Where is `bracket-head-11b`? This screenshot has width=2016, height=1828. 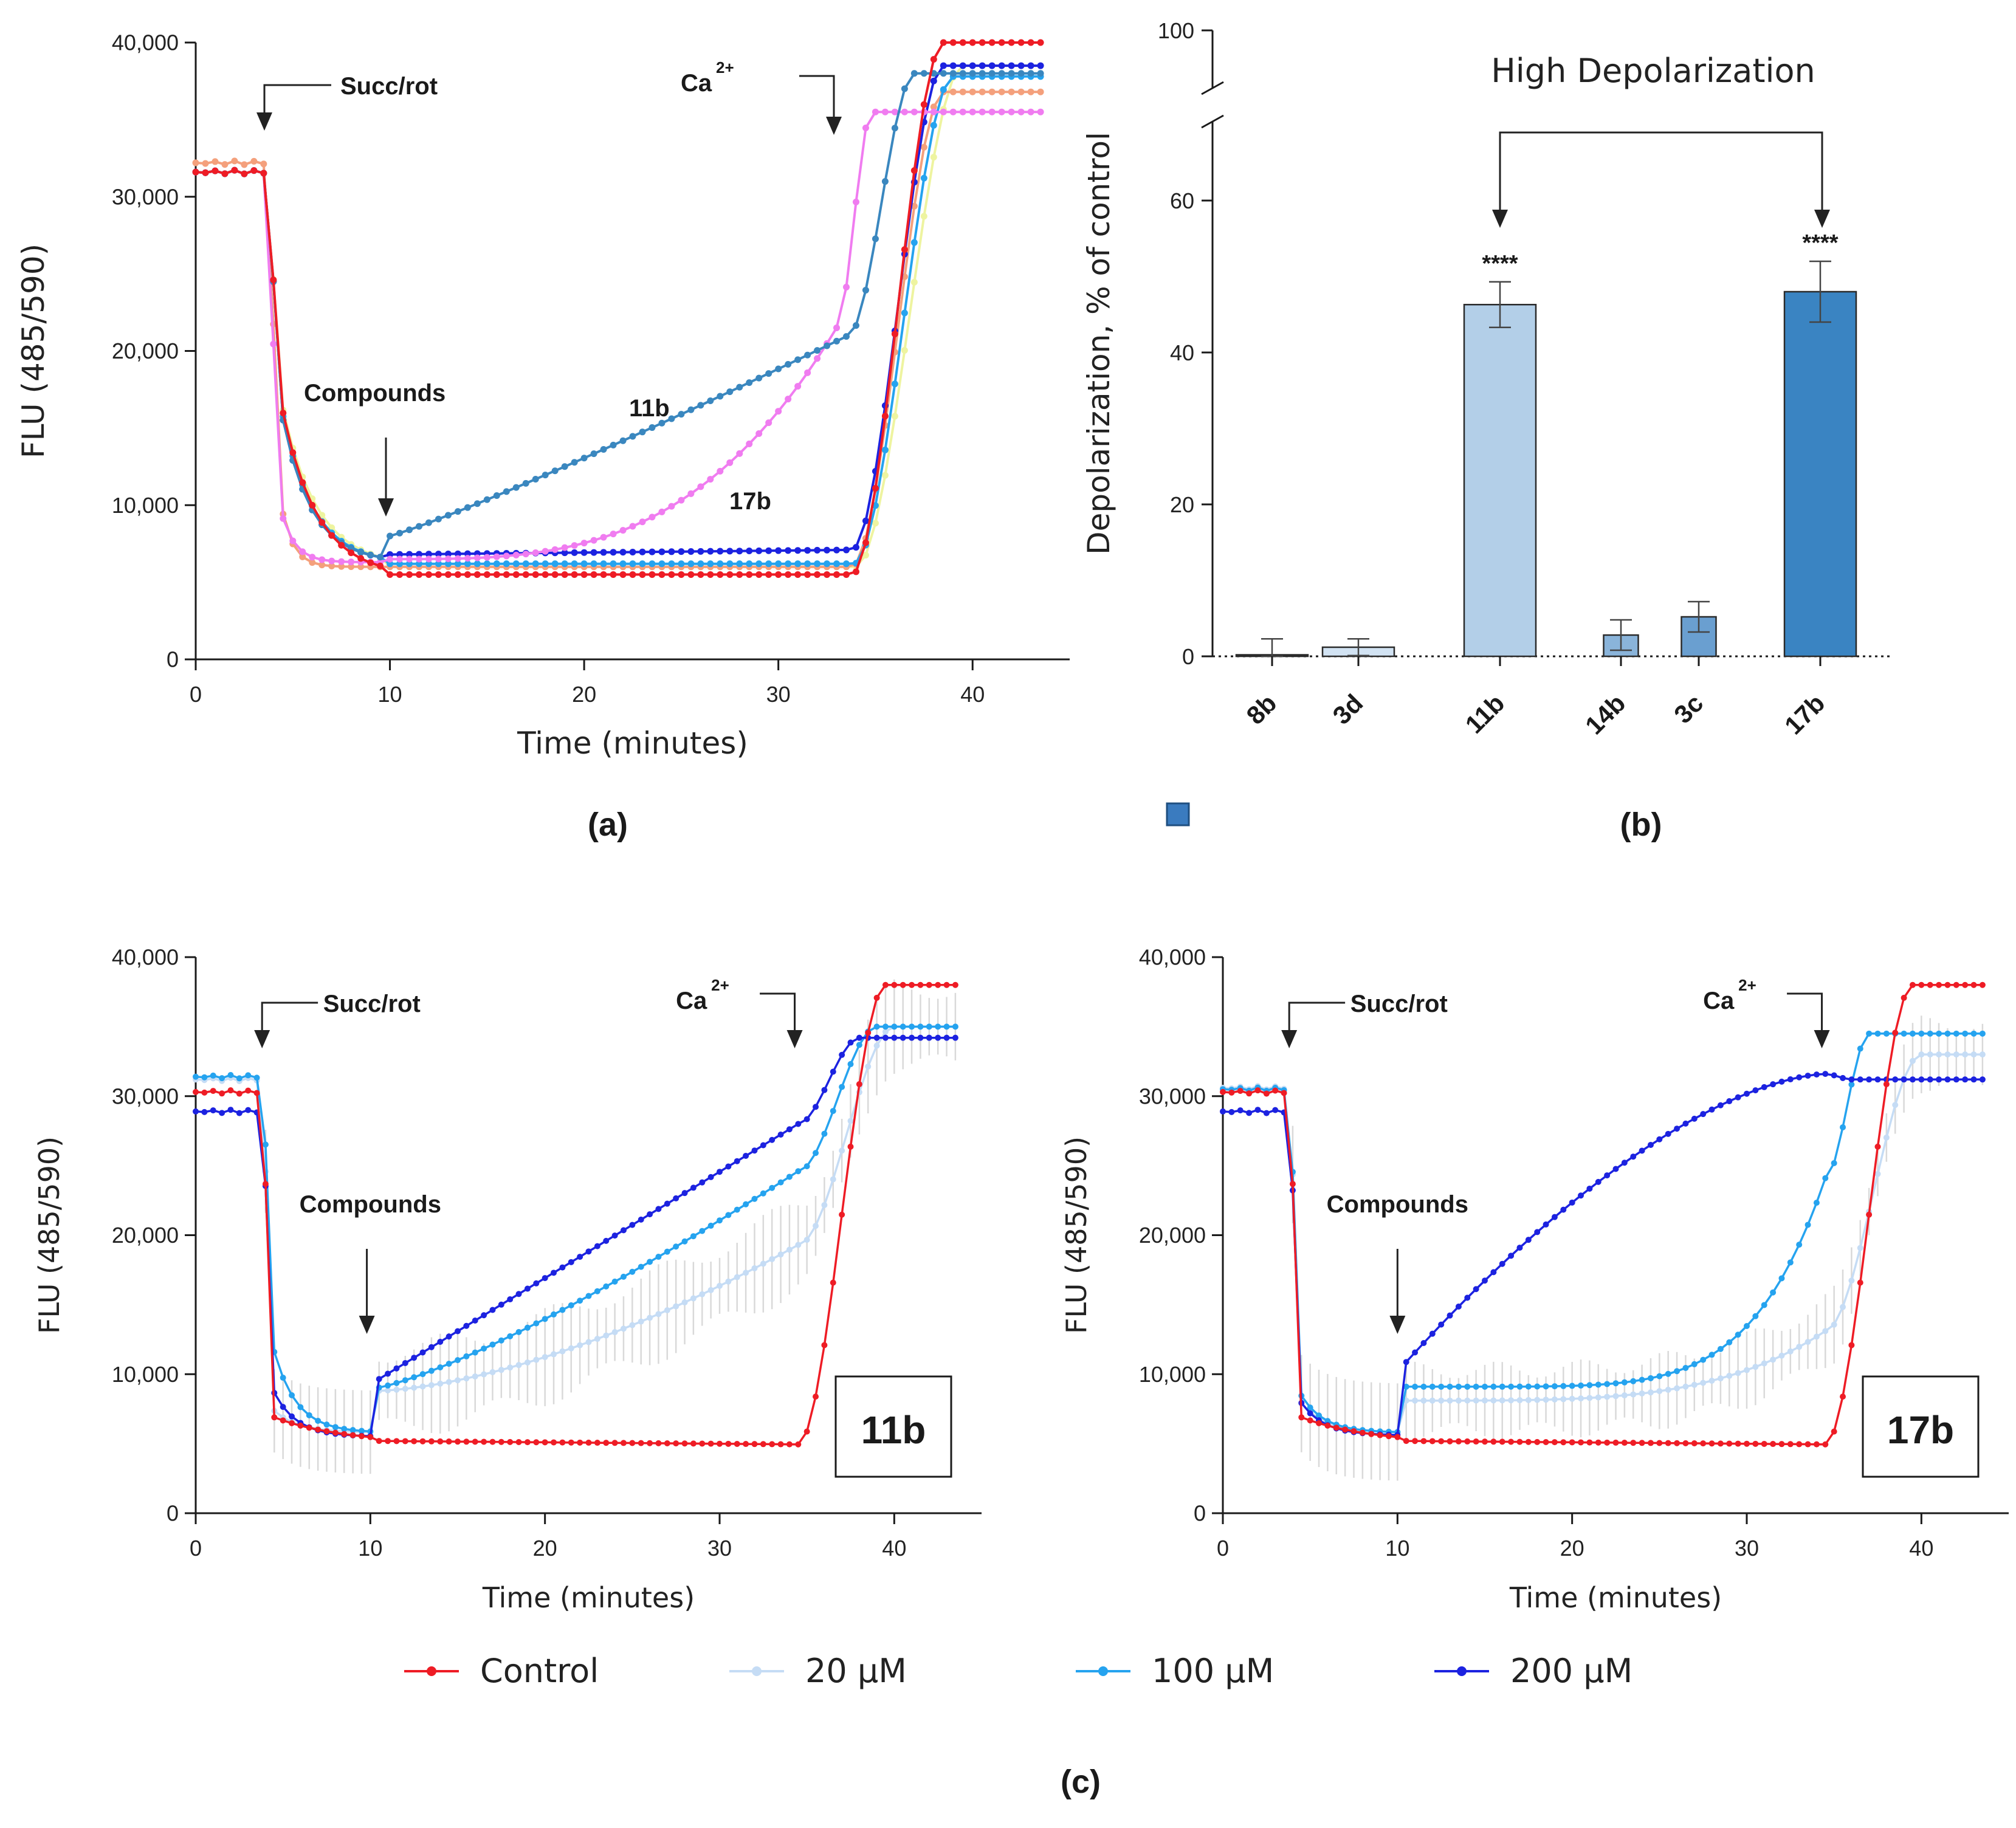 bracket-head-11b is located at coordinates (1500, 219).